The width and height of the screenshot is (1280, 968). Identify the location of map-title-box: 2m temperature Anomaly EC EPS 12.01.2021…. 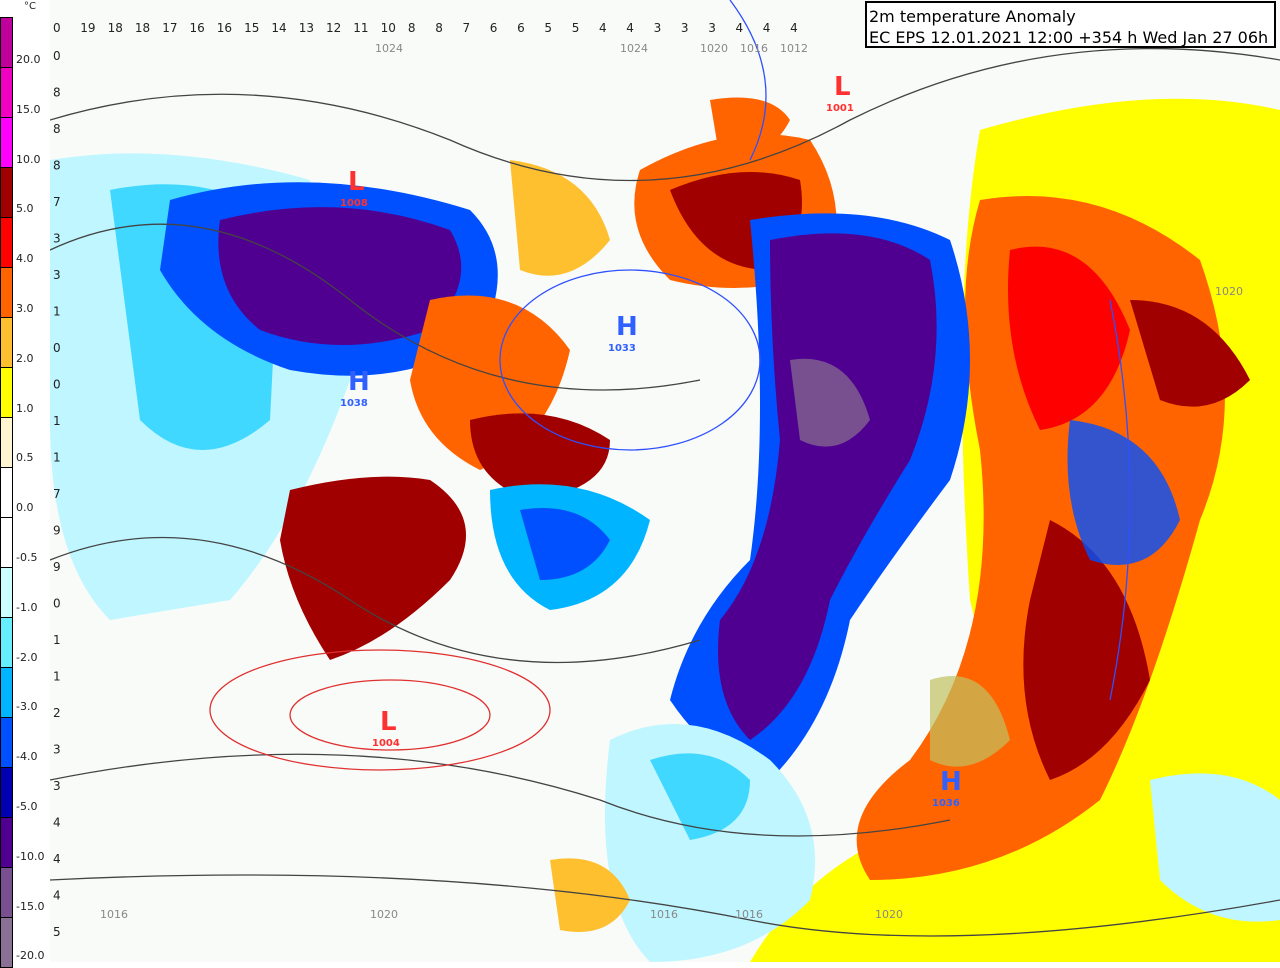
(1070, 24).